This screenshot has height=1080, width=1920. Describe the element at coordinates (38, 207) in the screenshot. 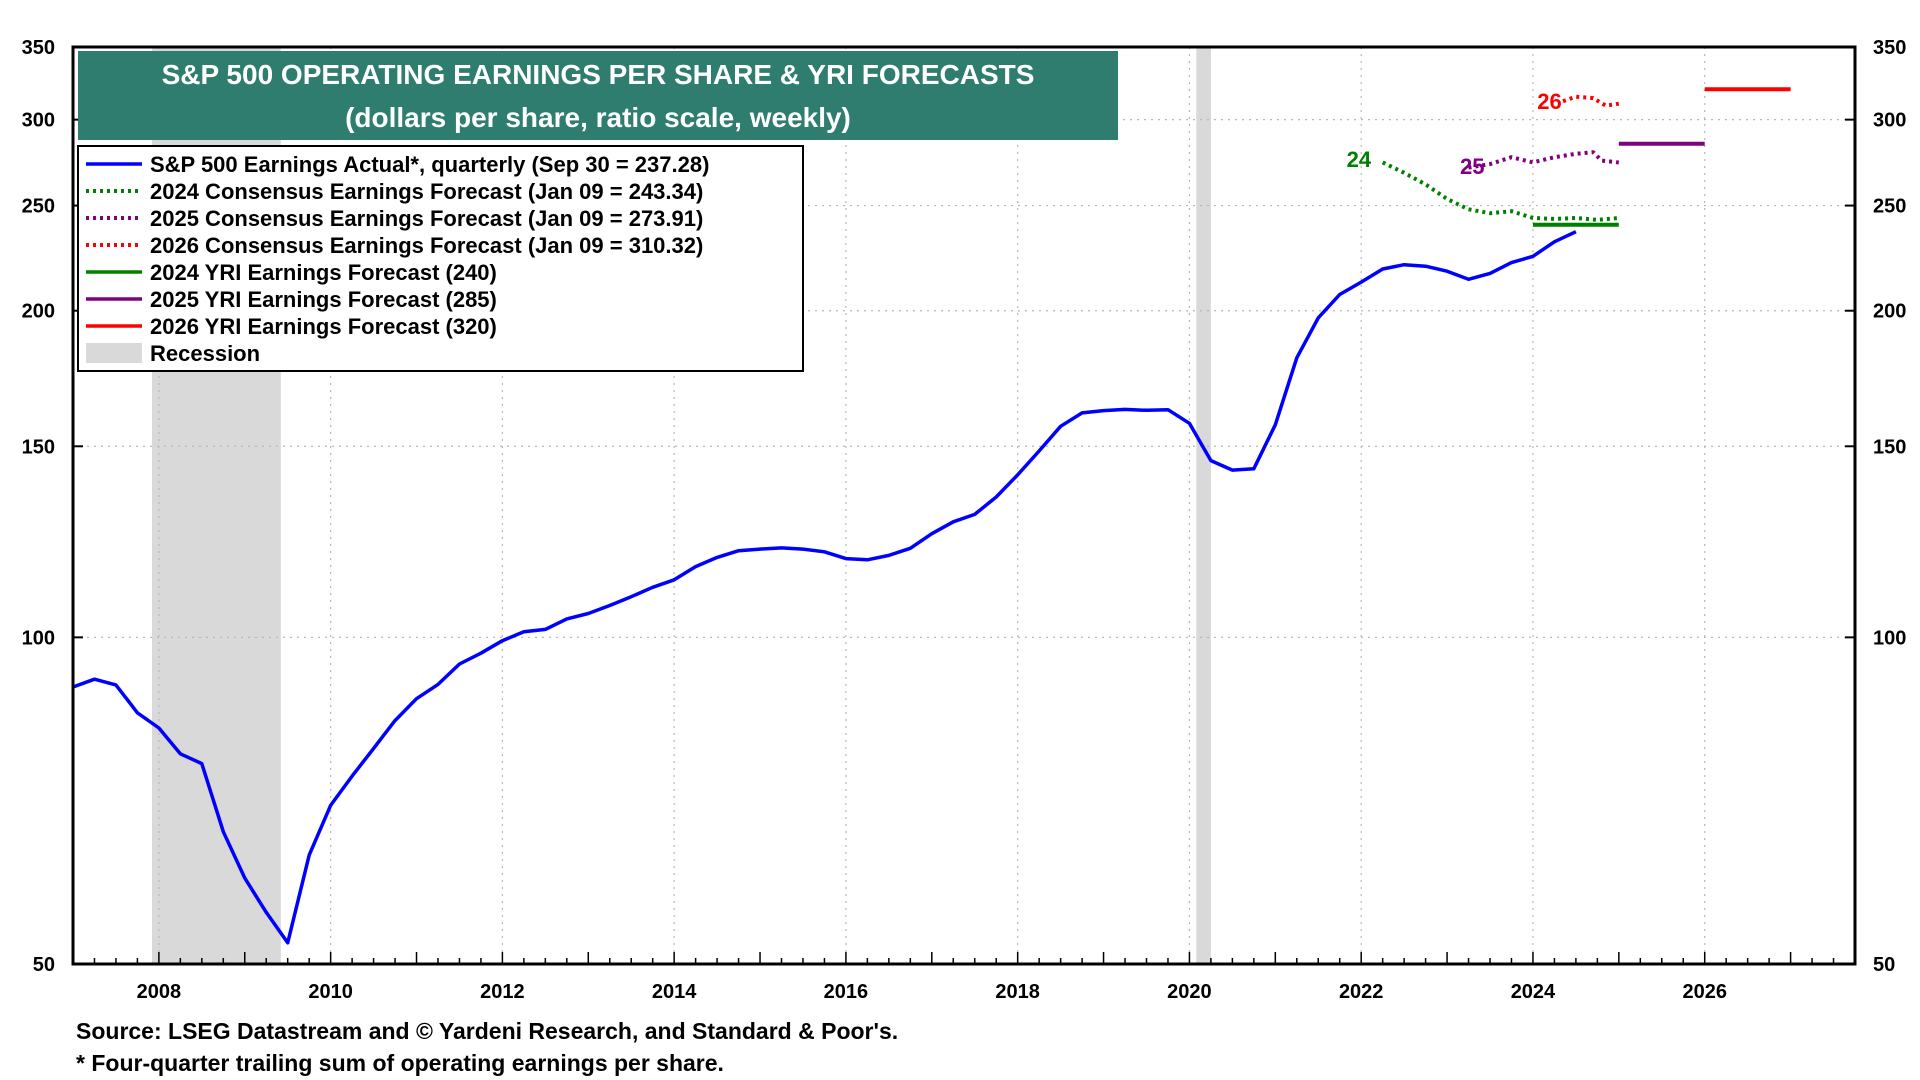

I see `y-tick-left-250: 250` at that location.